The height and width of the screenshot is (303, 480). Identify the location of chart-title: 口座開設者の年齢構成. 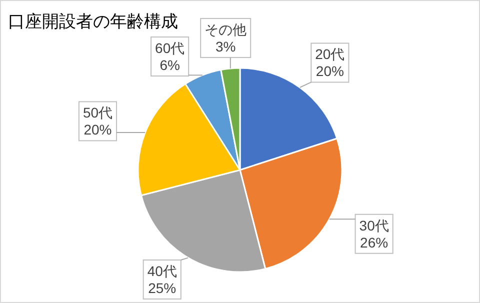
(93, 21).